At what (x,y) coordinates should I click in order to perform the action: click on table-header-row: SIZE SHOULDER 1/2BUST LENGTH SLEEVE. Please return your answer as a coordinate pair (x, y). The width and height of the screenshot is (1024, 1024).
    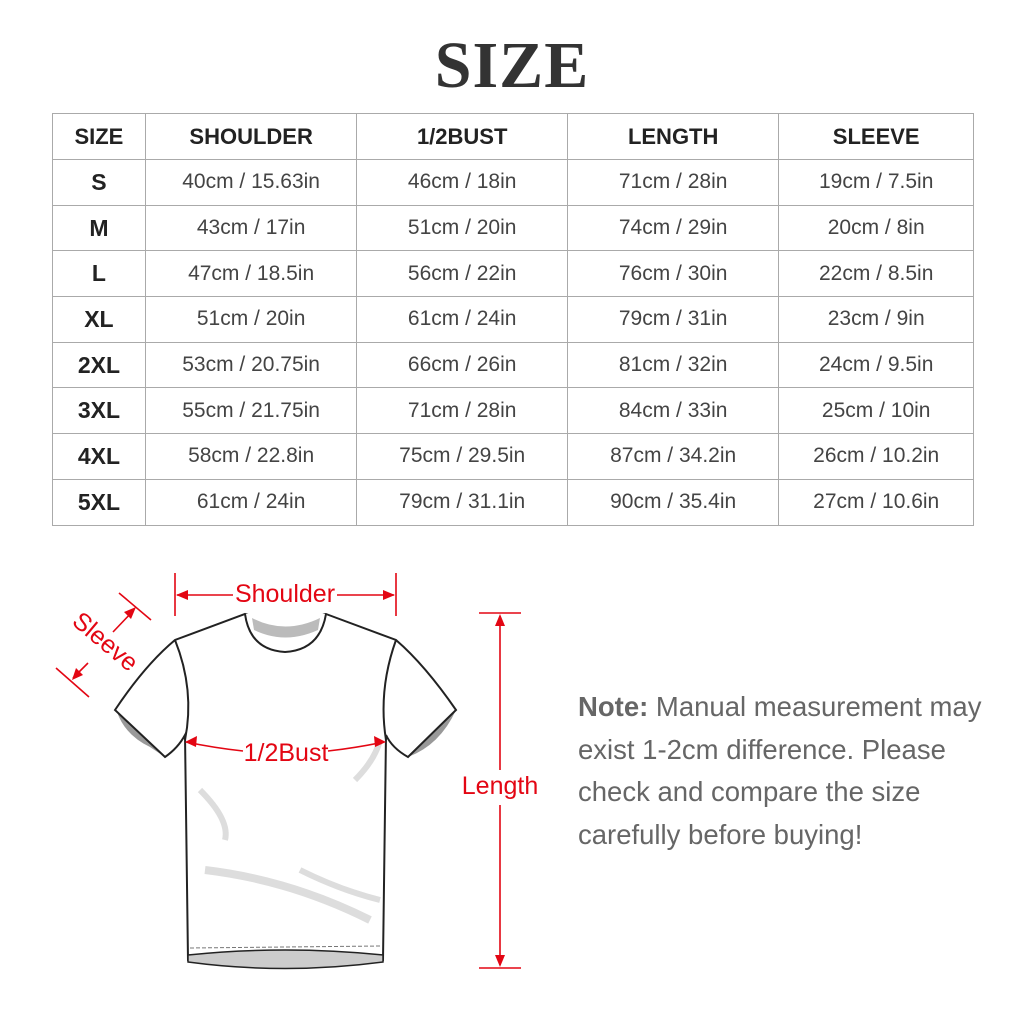
    Looking at the image, I should click on (513, 136).